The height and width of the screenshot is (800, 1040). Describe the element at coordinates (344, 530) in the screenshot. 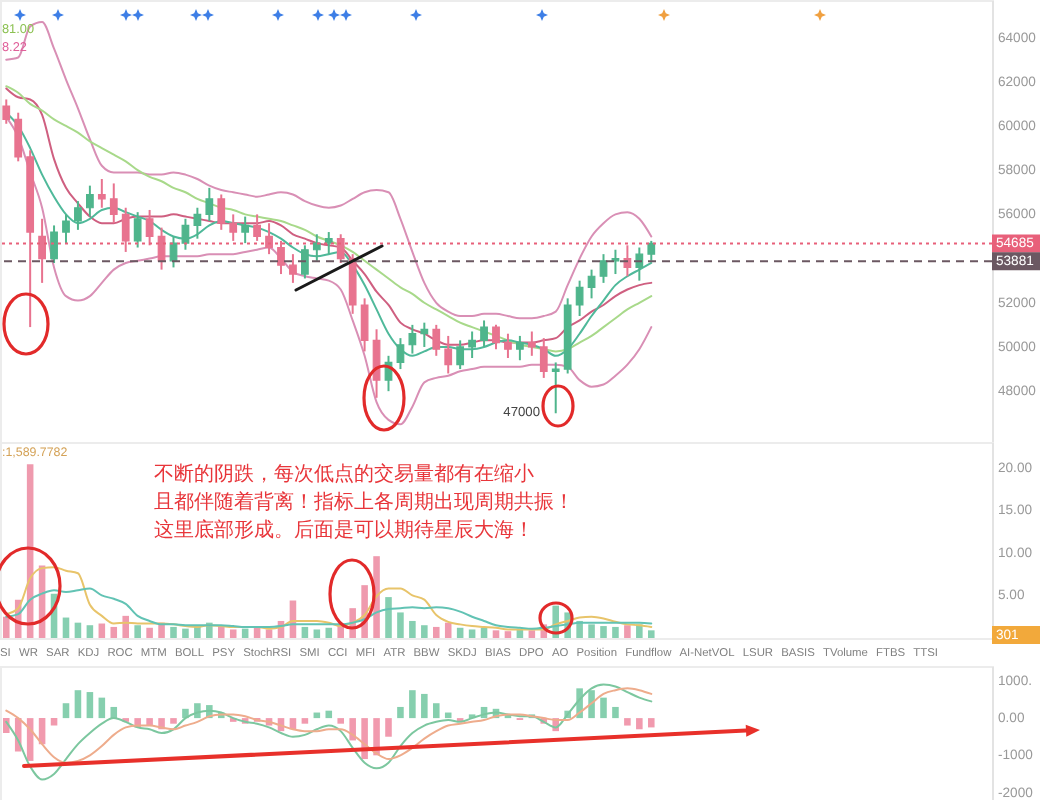

I see `annotation: 这里底部形成。后面是可以期待星辰大海！` at that location.